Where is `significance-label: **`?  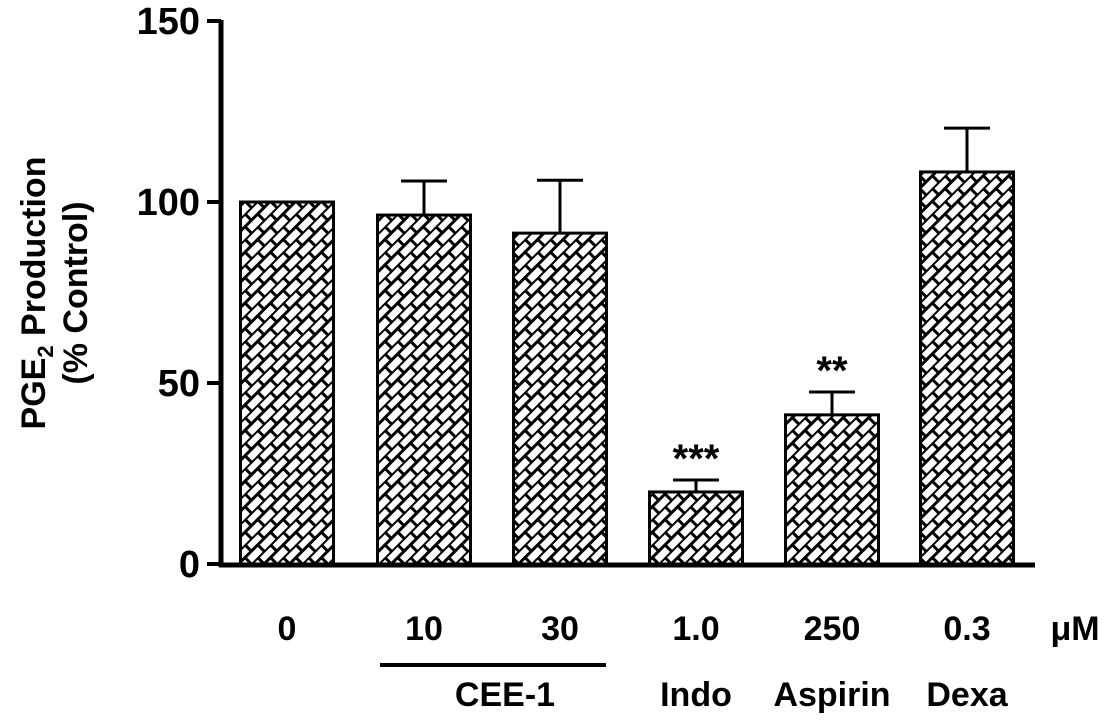
significance-label: ** is located at coordinates (832, 371).